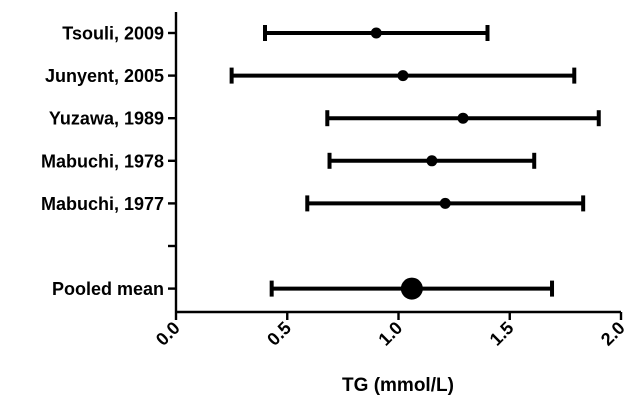 The image size is (628, 404). What do you see at coordinates (102, 204) in the screenshot?
I see `study-label: Mabuchi, 1977` at bounding box center [102, 204].